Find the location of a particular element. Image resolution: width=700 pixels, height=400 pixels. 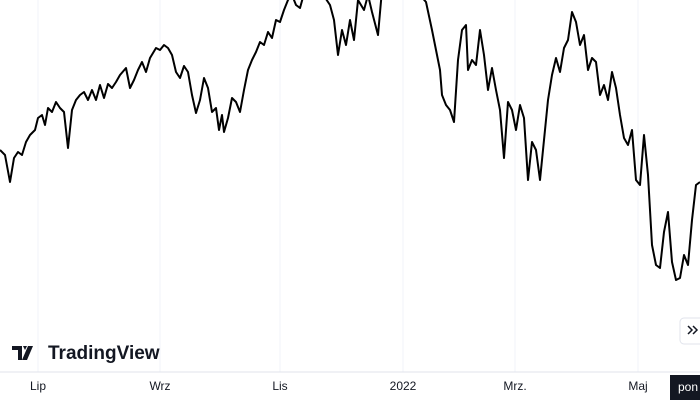

logo-text: TradingView is located at coordinates (104, 353).